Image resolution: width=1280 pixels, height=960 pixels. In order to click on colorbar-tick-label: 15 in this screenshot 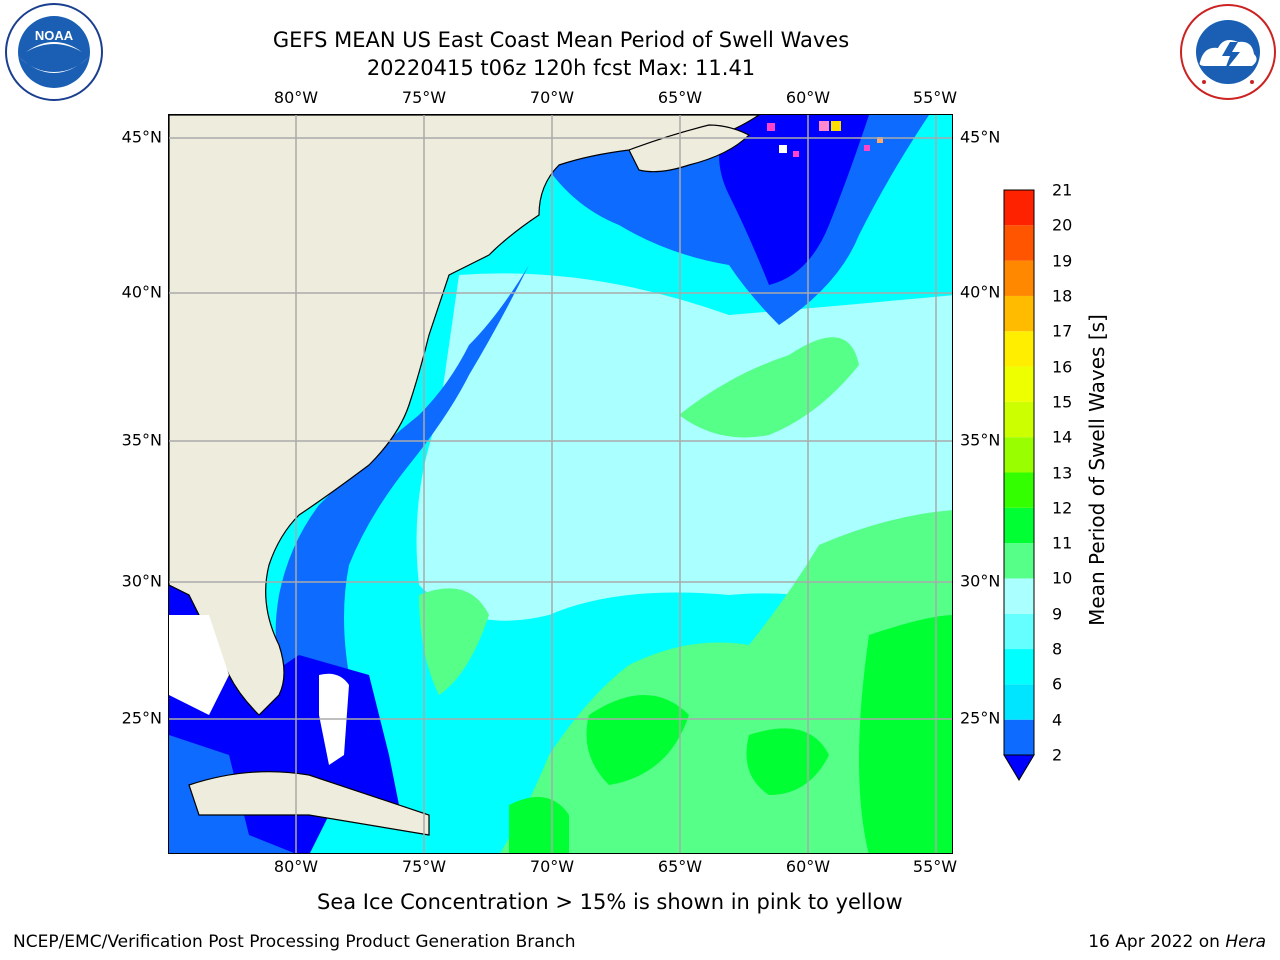, I will do `click(1062, 402)`.